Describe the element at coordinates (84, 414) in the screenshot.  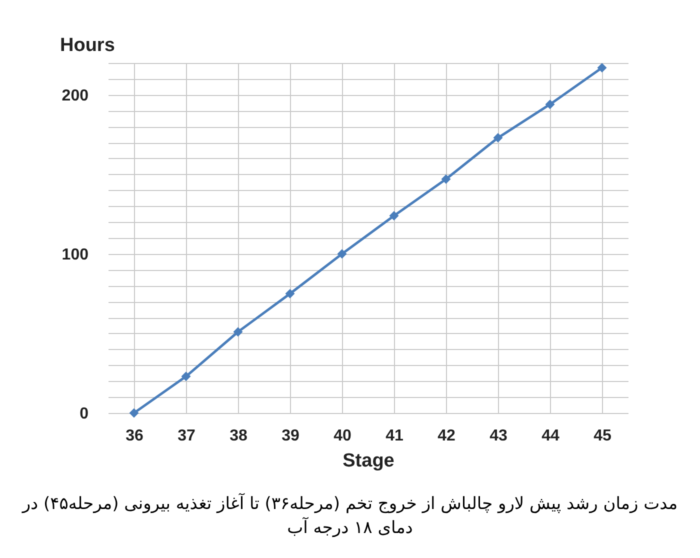
I see `y-tick-label: 0` at that location.